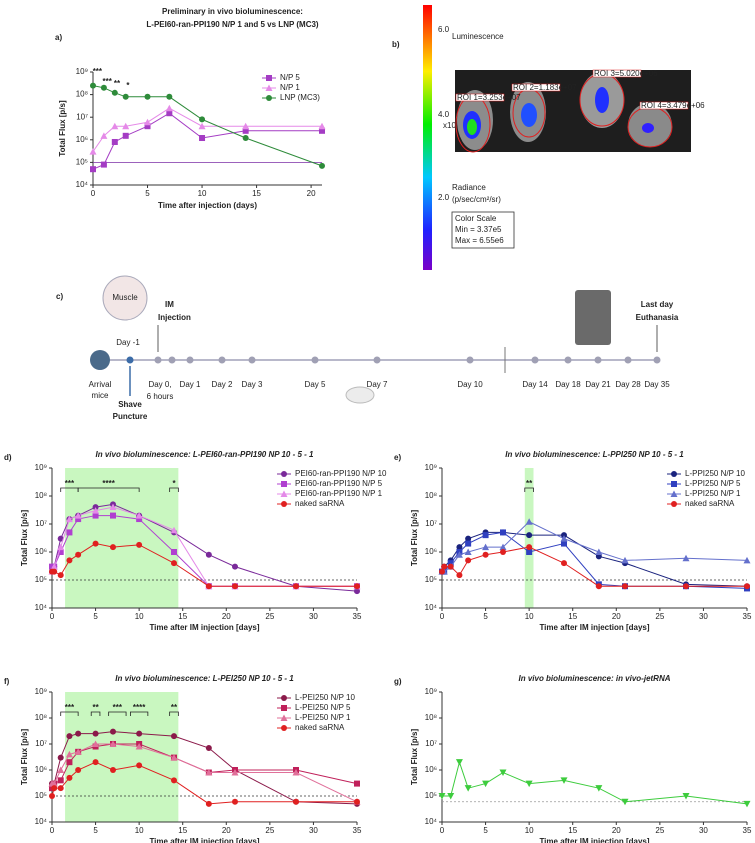 The image size is (755, 843). I want to click on event-label: Day 28, so click(628, 384).